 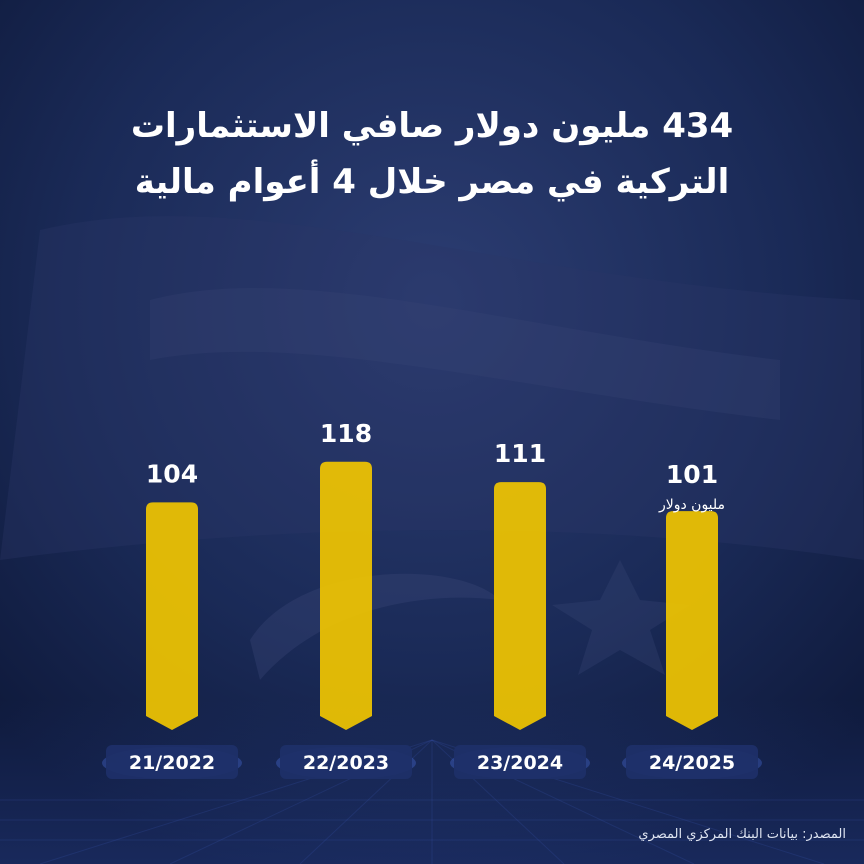 I want to click on unit-label: مليون دولار, so click(x=691, y=505).